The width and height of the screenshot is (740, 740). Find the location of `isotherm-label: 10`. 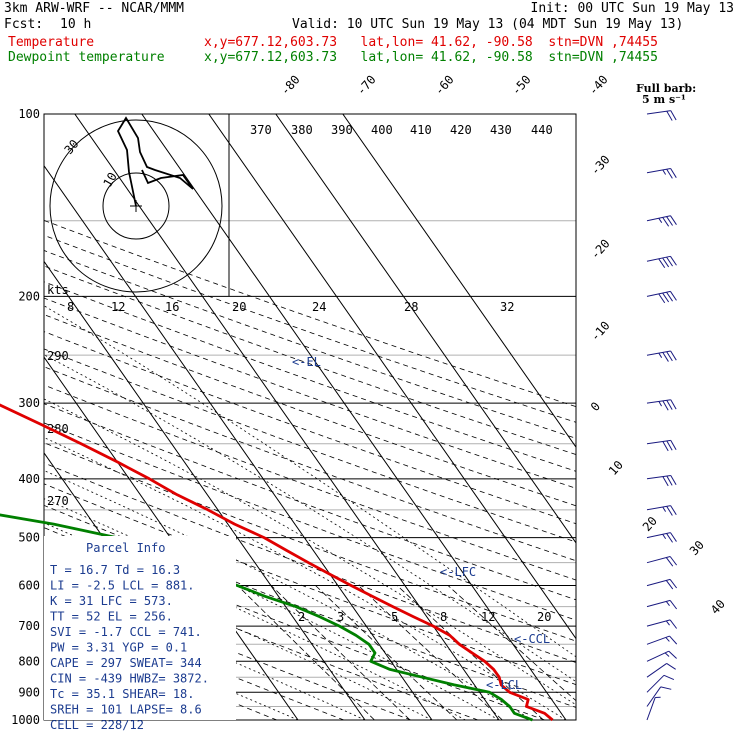

isotherm-label: 10 is located at coordinates (616, 468).